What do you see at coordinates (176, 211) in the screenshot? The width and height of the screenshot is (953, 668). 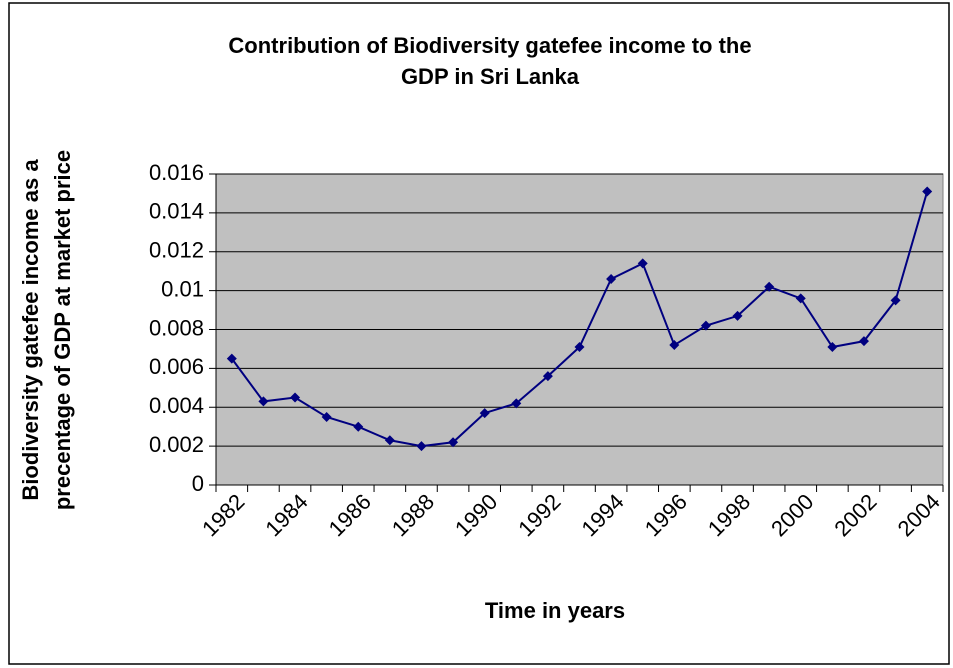 I see `y-tick-label: 0.014` at bounding box center [176, 211].